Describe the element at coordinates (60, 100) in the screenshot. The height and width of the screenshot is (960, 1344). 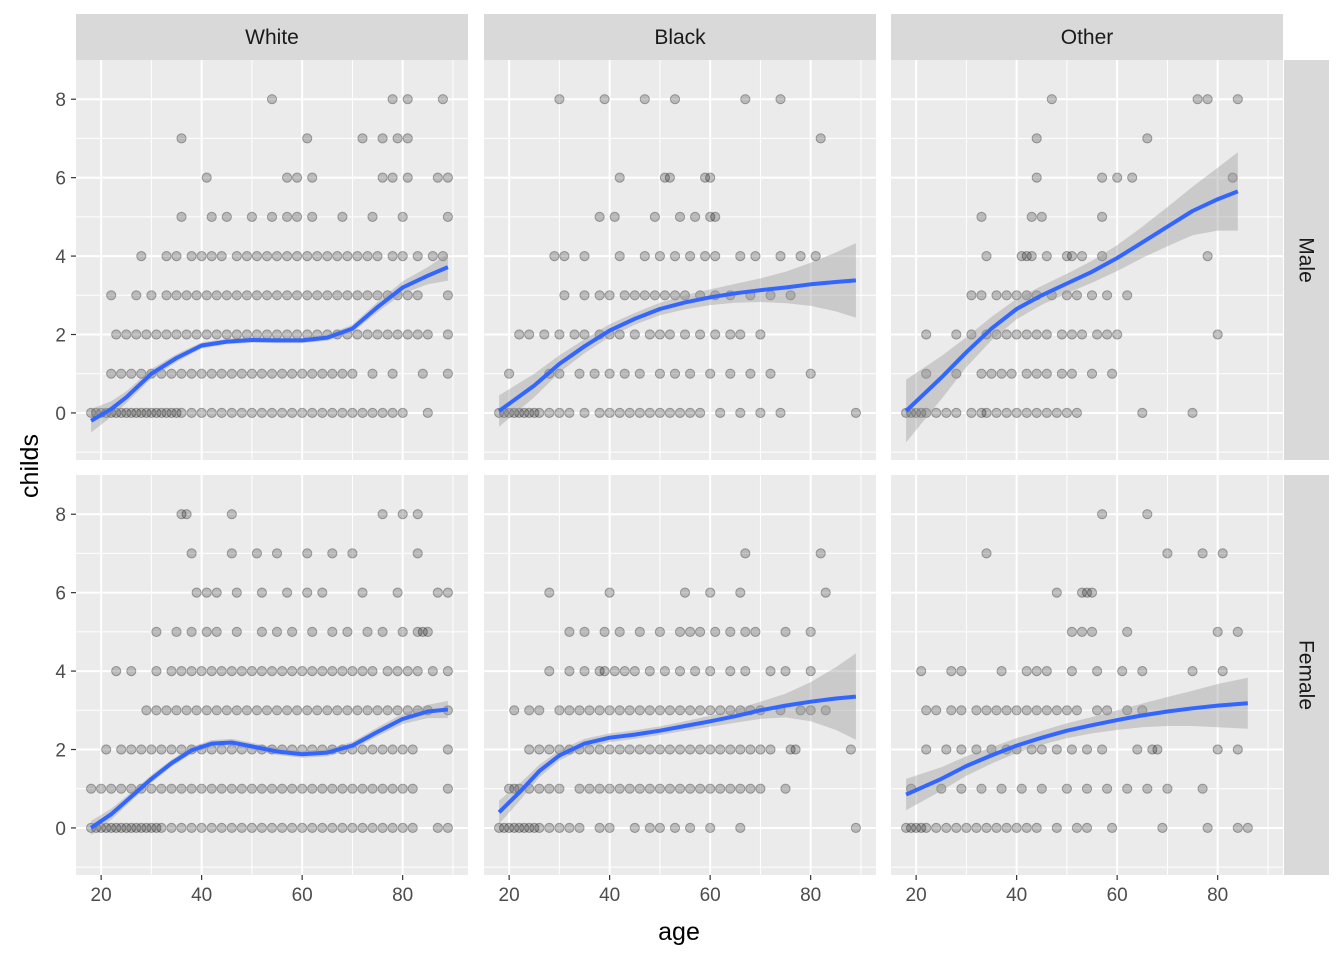
I see `y-tick-label: 8` at that location.